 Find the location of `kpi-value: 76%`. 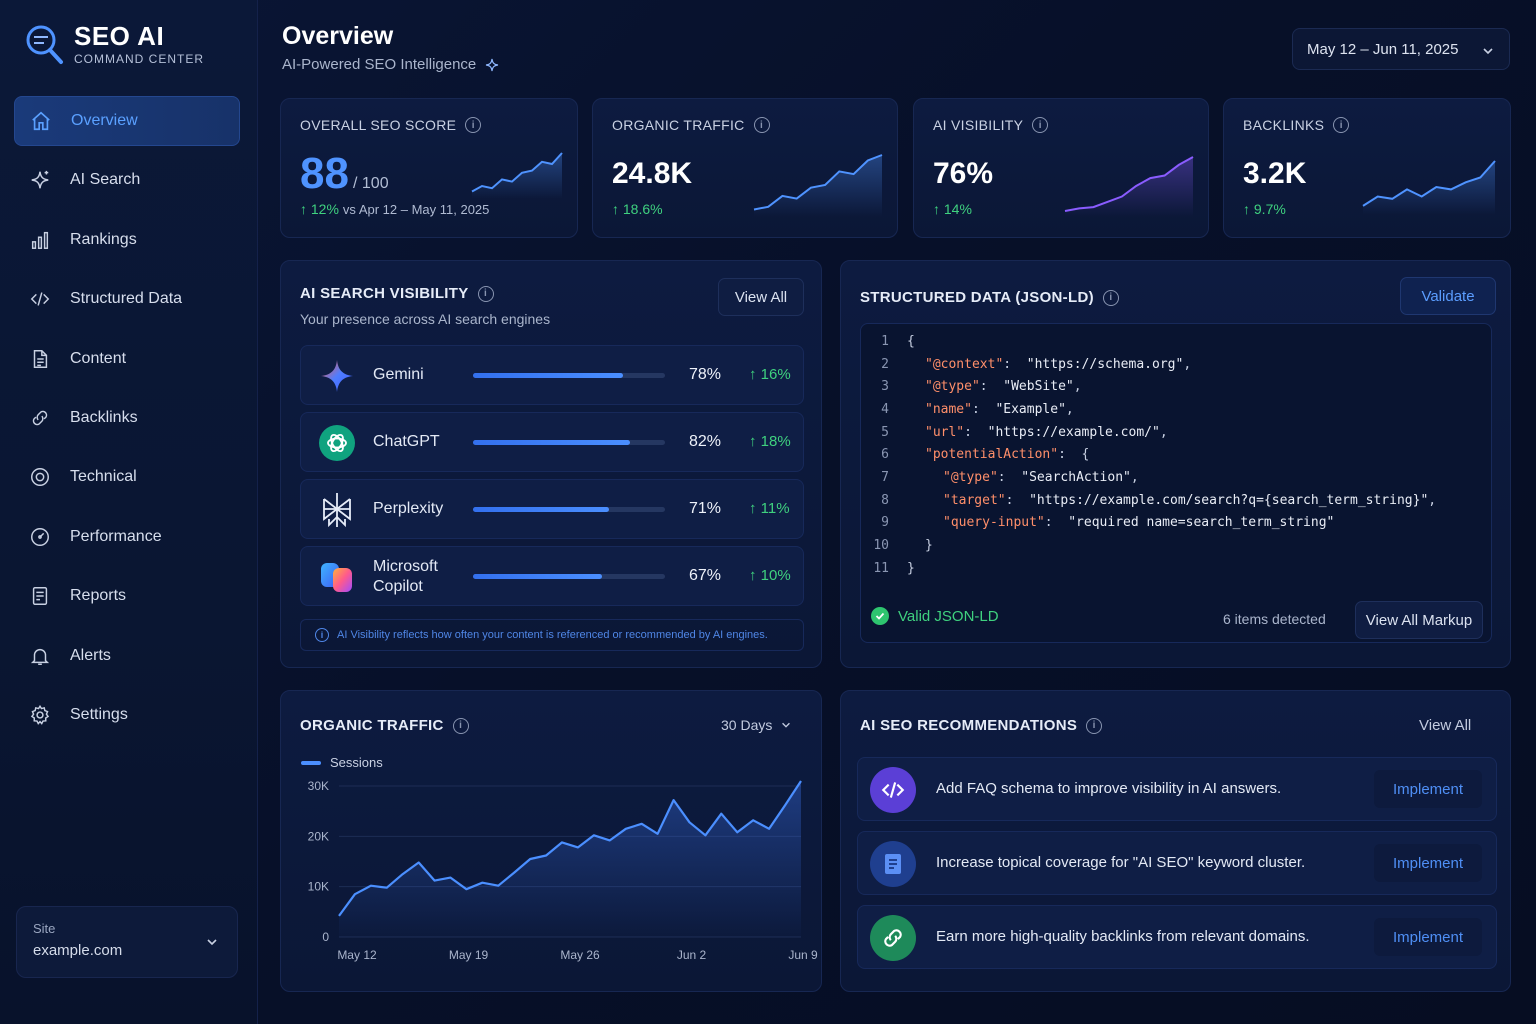

kpi-value: 76% is located at coordinates (963, 173).